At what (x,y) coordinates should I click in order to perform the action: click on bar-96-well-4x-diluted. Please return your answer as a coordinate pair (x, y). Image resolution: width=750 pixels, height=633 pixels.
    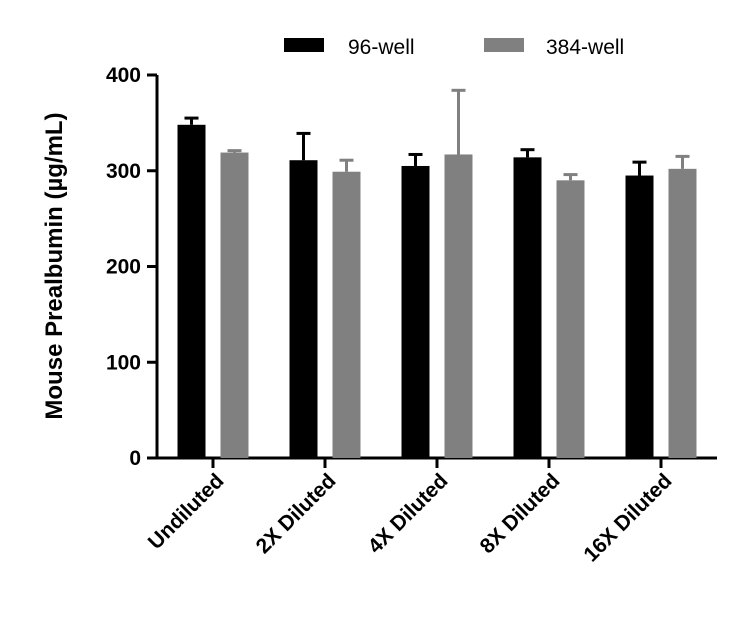
    Looking at the image, I should click on (415, 311).